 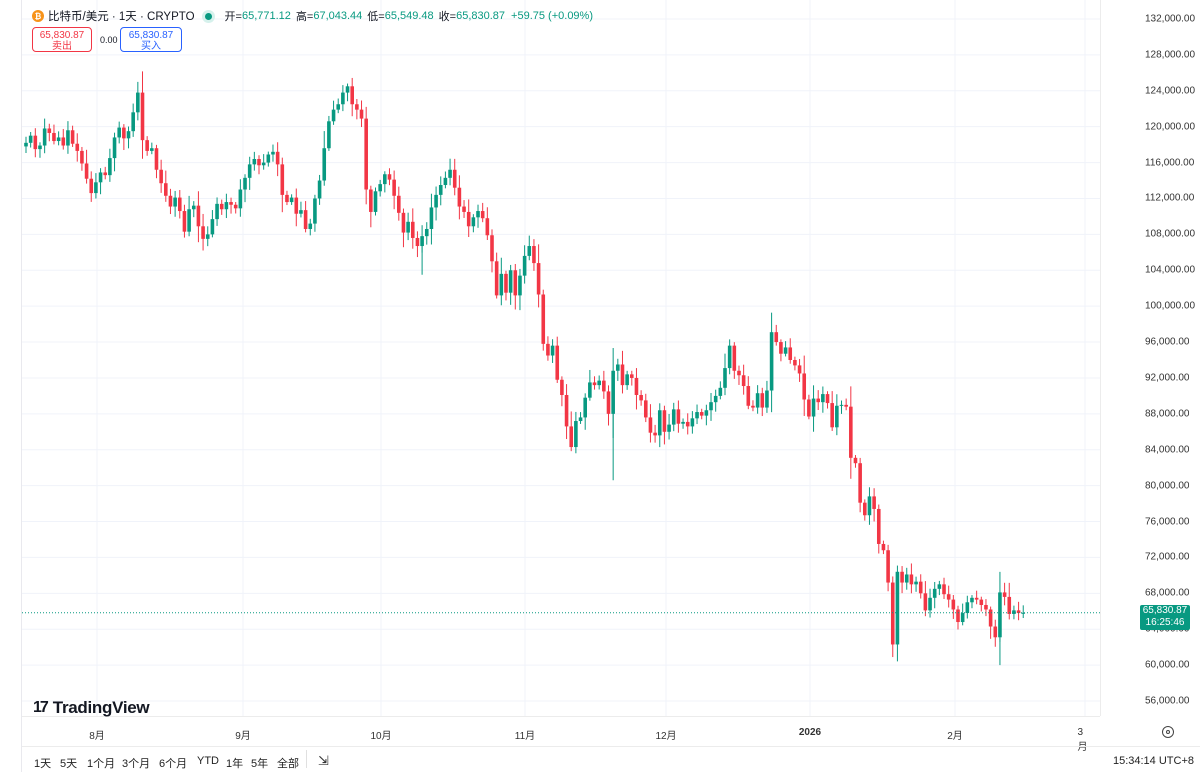 I want to click on time-tick-label: 12月, so click(x=666, y=736).